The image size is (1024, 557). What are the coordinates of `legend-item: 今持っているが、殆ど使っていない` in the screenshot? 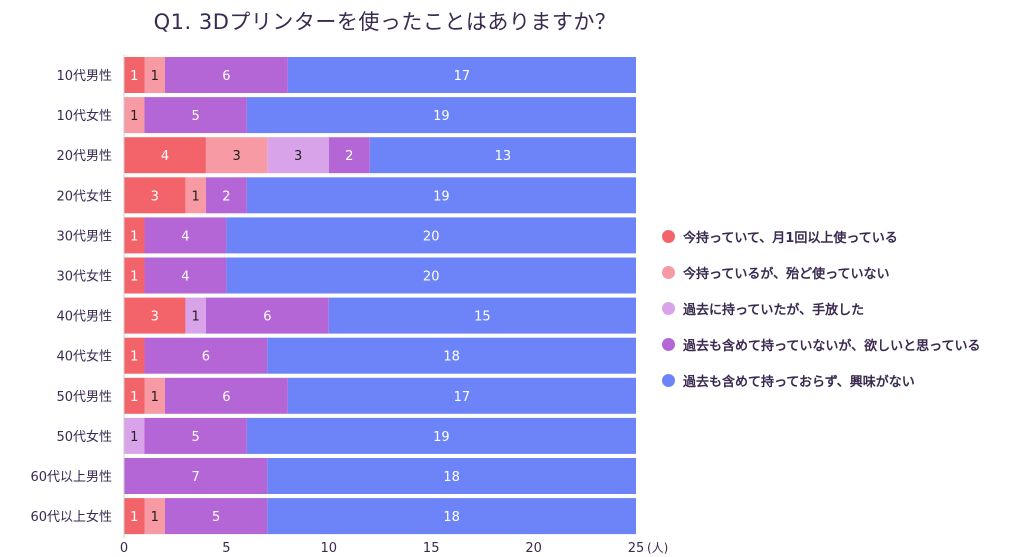 It's located at (821, 272).